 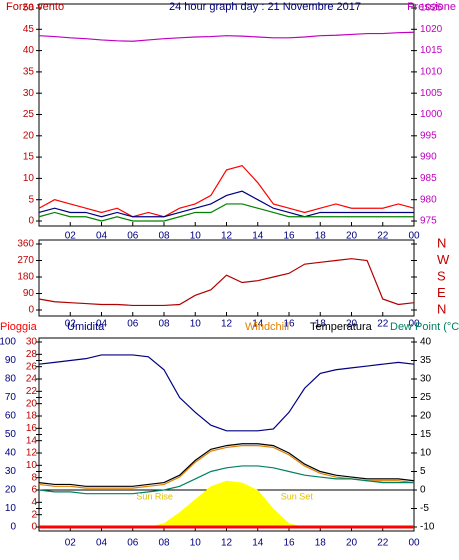 What do you see at coordinates (34, 527) in the screenshot?
I see `y3-tick-label: 0` at bounding box center [34, 527].